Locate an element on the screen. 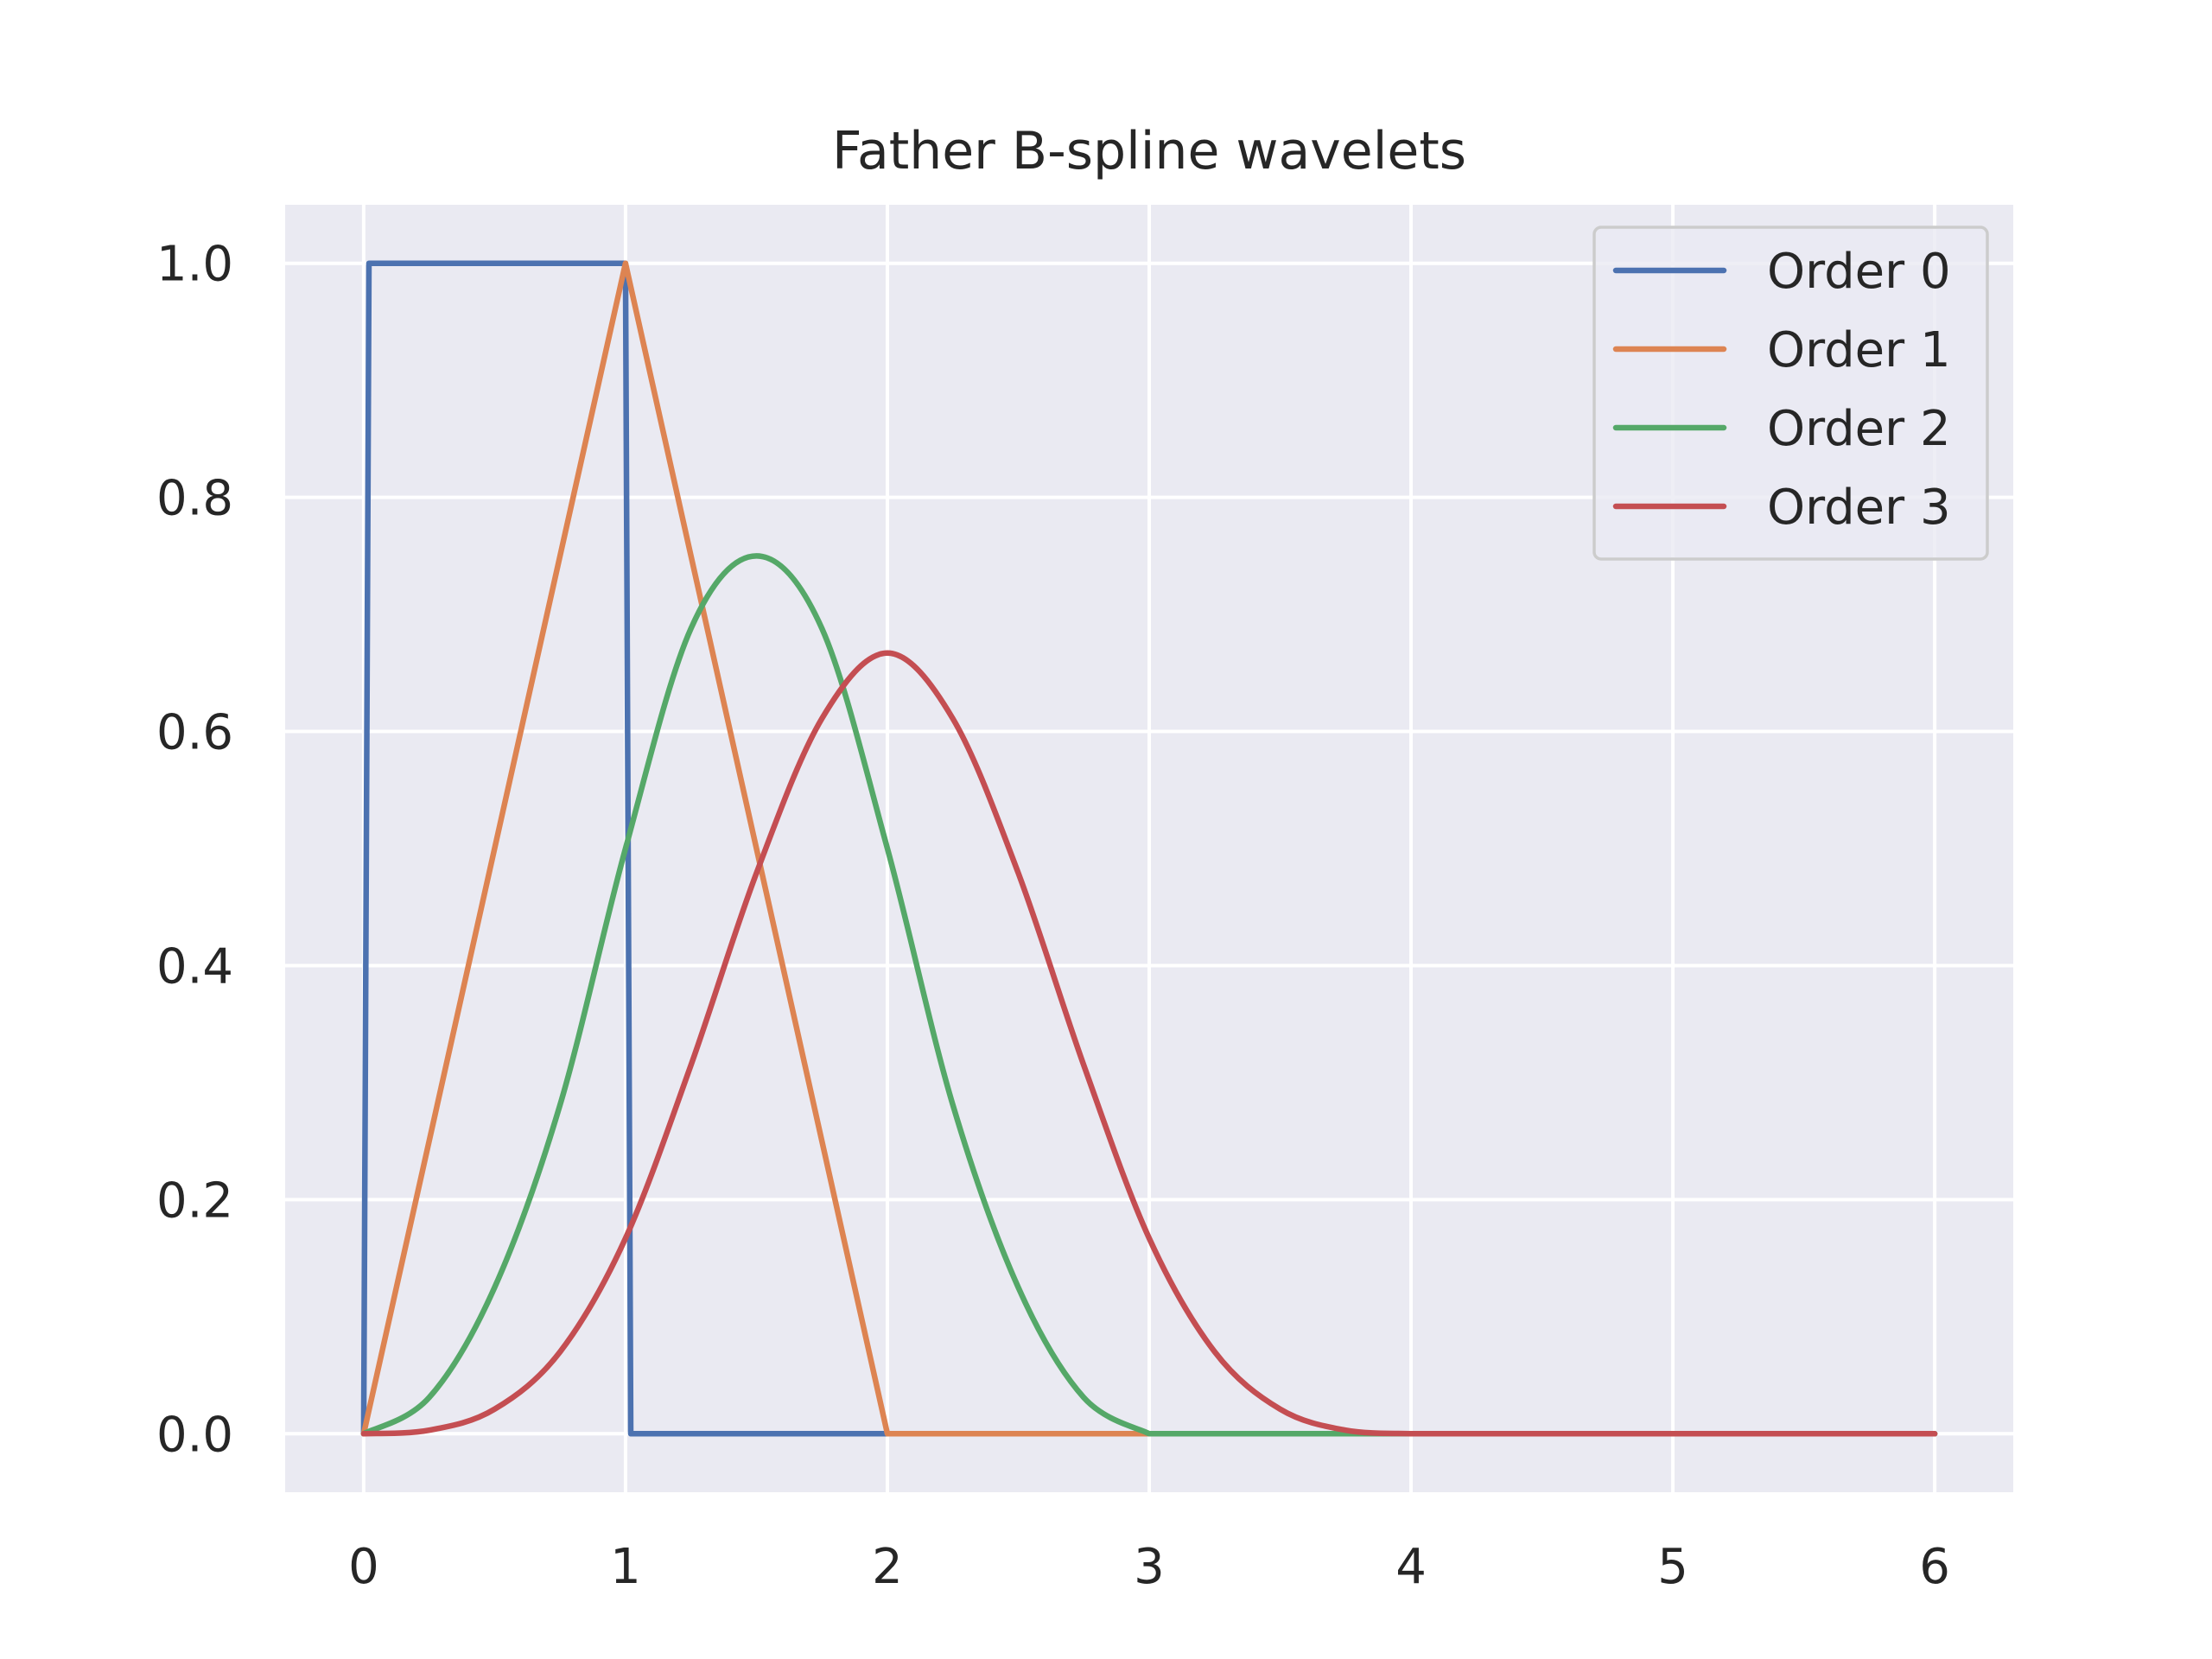  y-tick-label: 1.0 is located at coordinates (194, 265).